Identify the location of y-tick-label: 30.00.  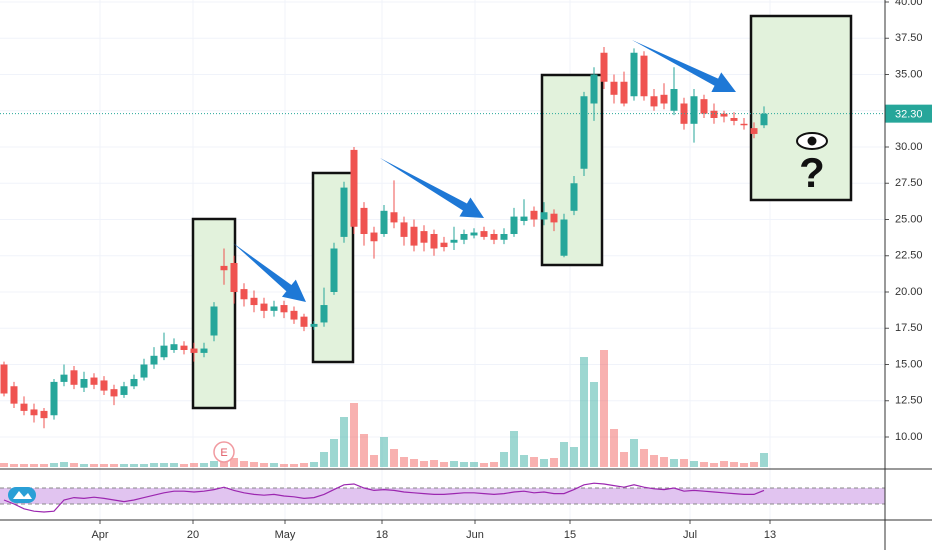
(909, 147).